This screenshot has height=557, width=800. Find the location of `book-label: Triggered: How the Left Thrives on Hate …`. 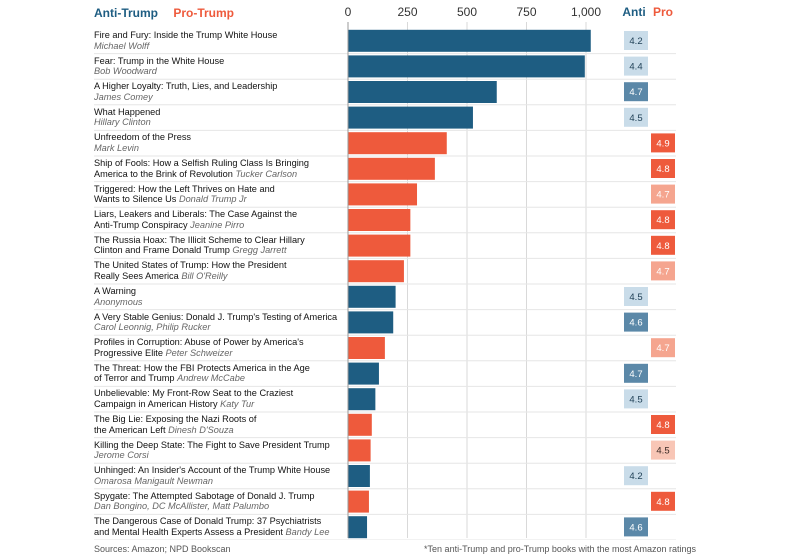

book-label: Triggered: How the Left Thrives on Hate … is located at coordinates (216, 194).